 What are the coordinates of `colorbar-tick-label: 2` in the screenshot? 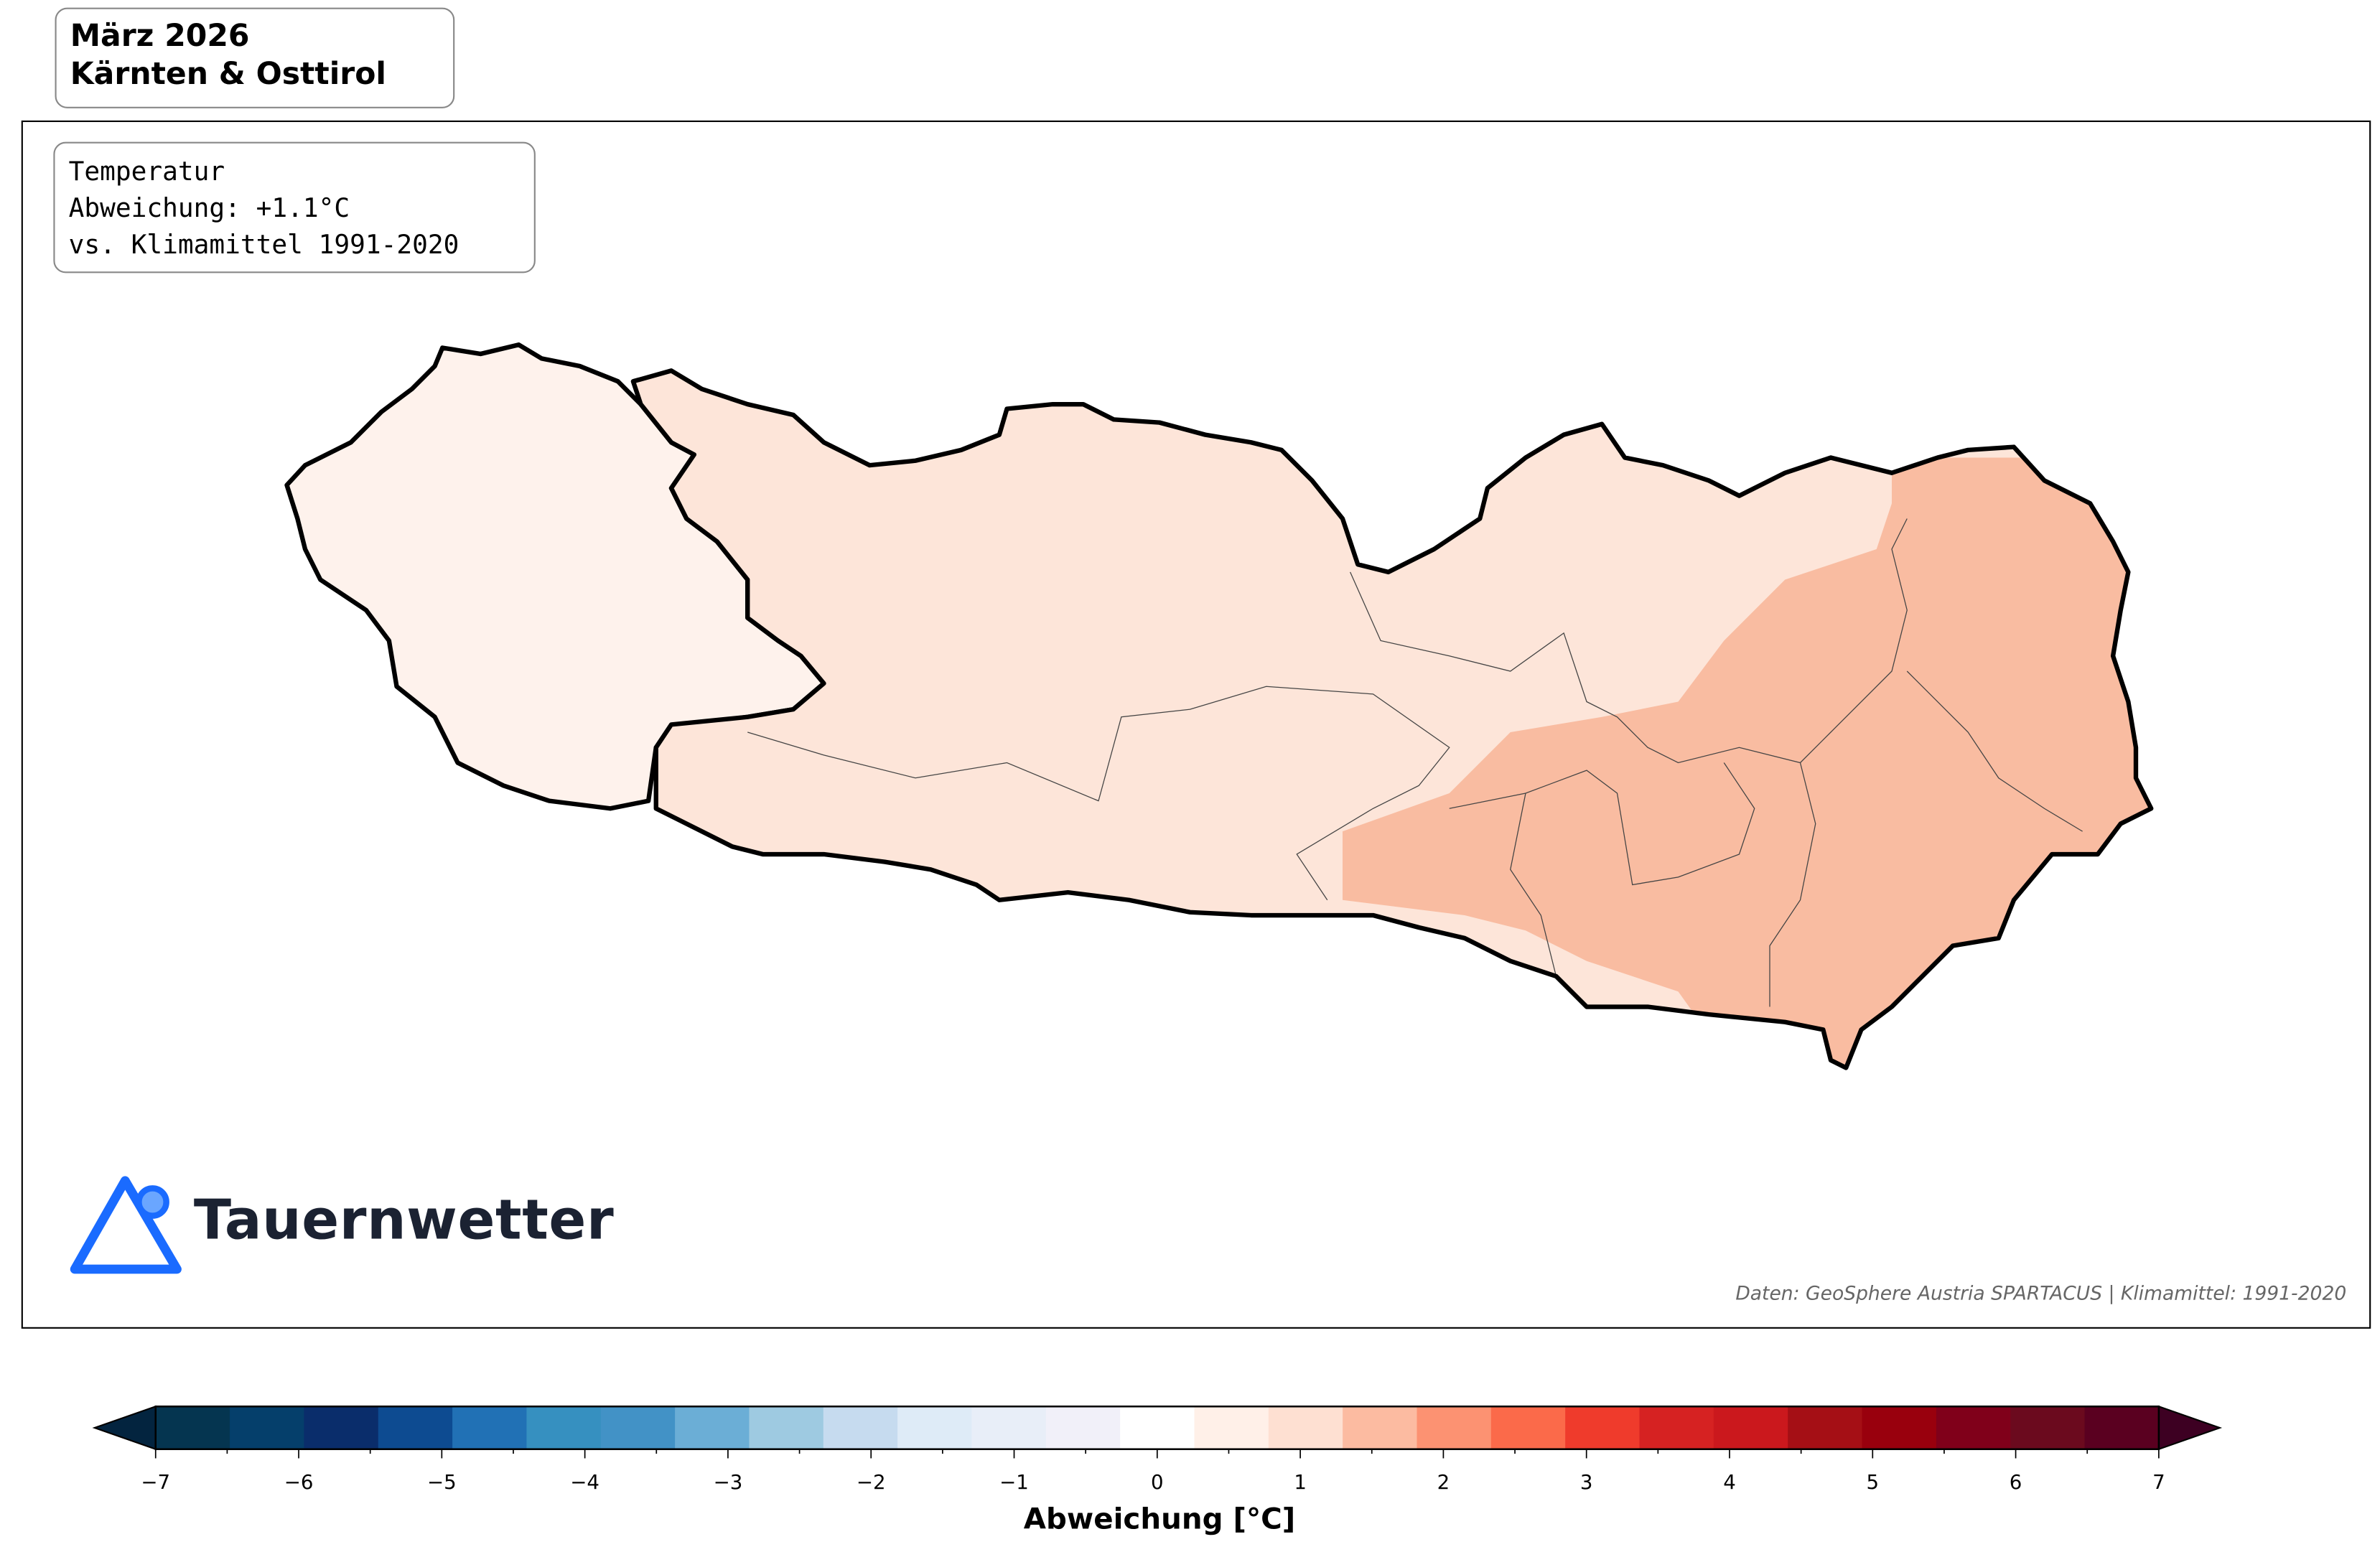 It's located at (1443, 1482).